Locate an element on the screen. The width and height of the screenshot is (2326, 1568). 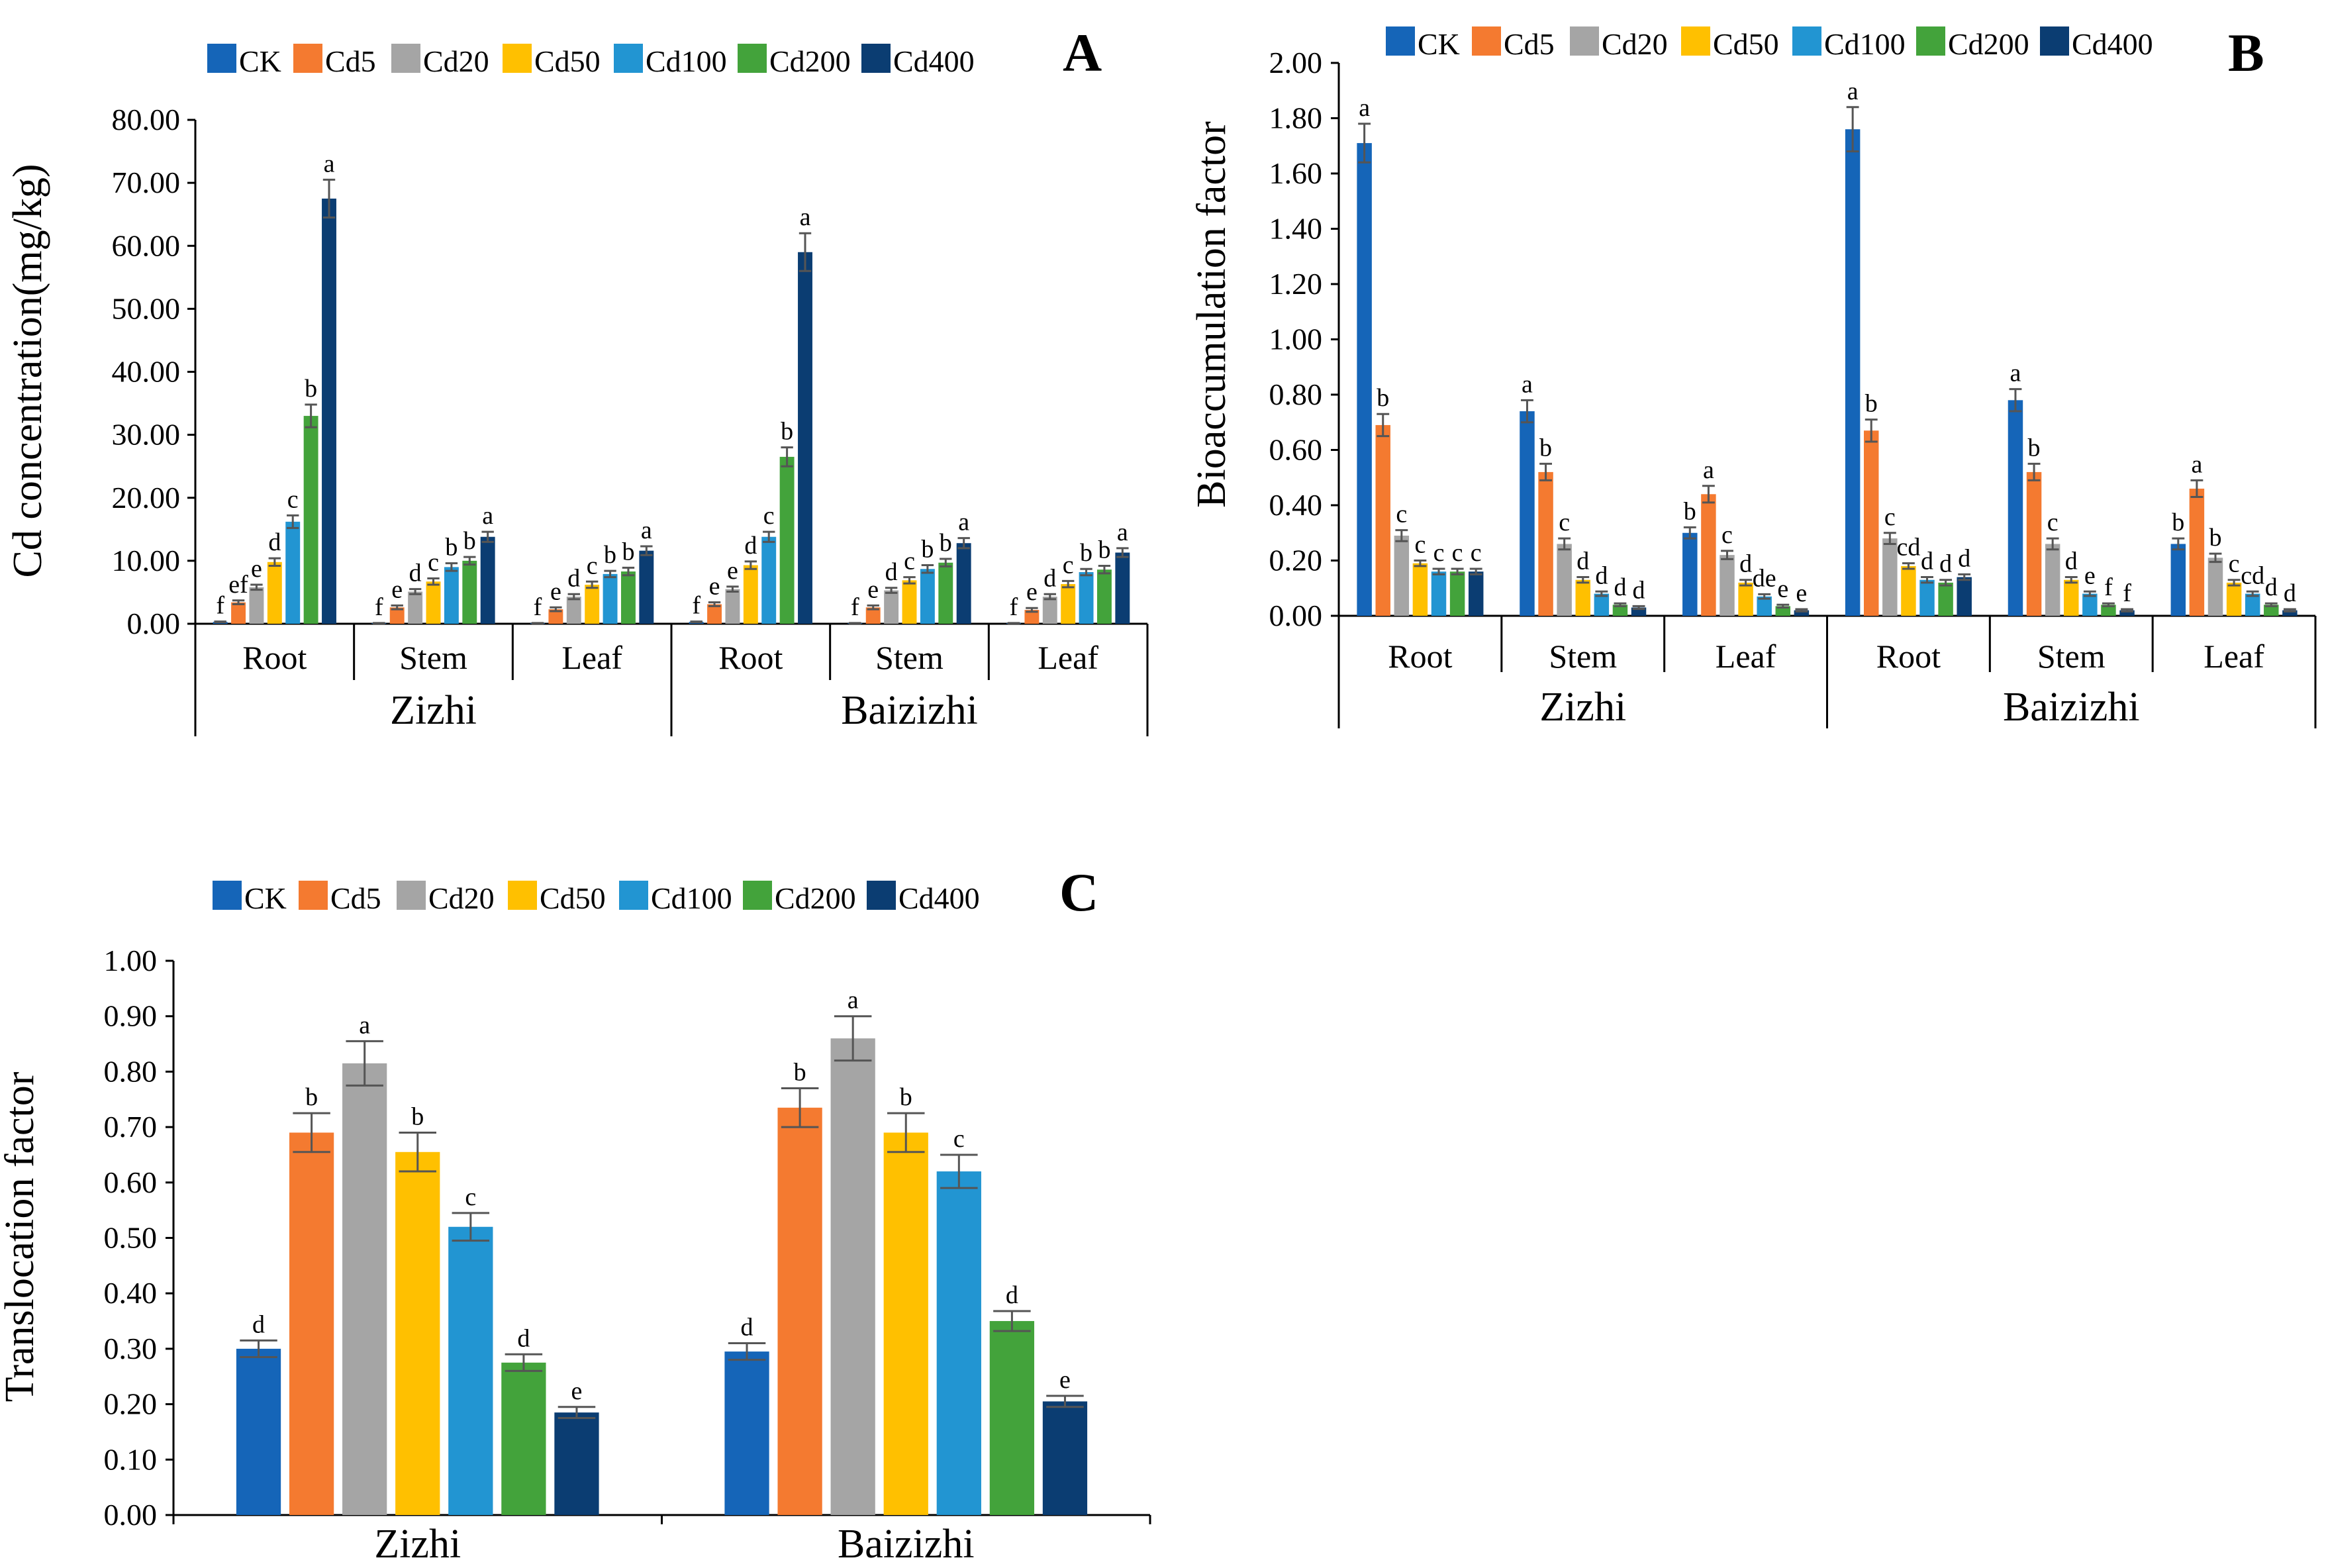
y-tick-label-b: 2.00 is located at coordinates (1296, 62).